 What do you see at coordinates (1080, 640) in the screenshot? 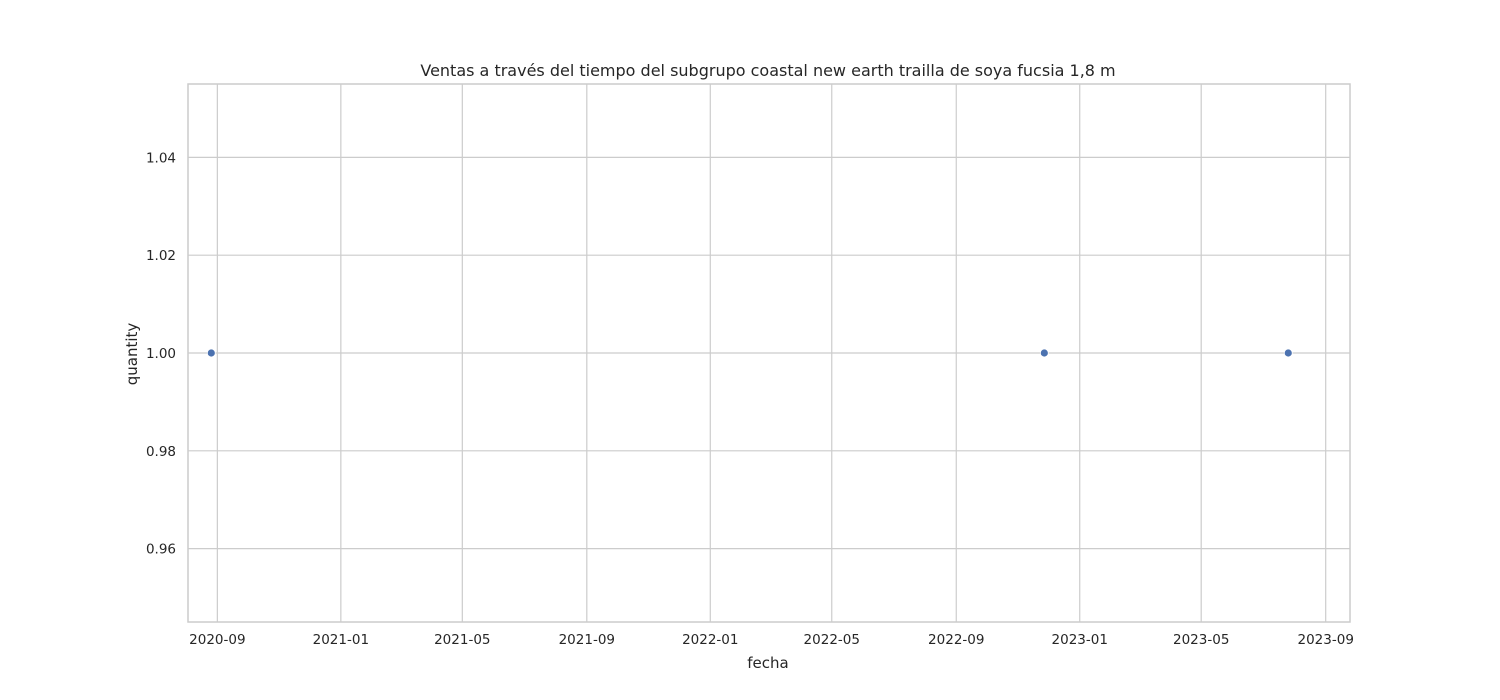
I see `x-tick-label: 2023-01` at bounding box center [1080, 640].